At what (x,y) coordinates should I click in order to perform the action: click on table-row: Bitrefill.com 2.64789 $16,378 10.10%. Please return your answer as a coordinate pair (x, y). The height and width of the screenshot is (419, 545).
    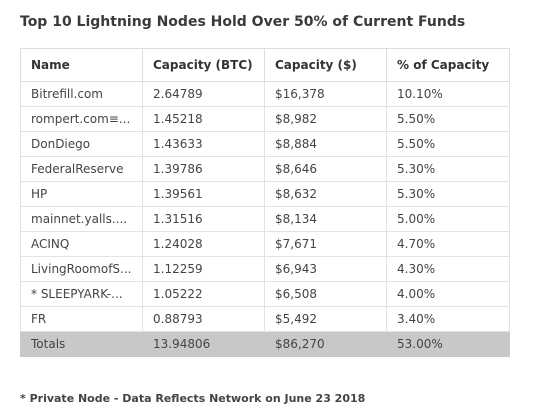
    Looking at the image, I should click on (265, 94).